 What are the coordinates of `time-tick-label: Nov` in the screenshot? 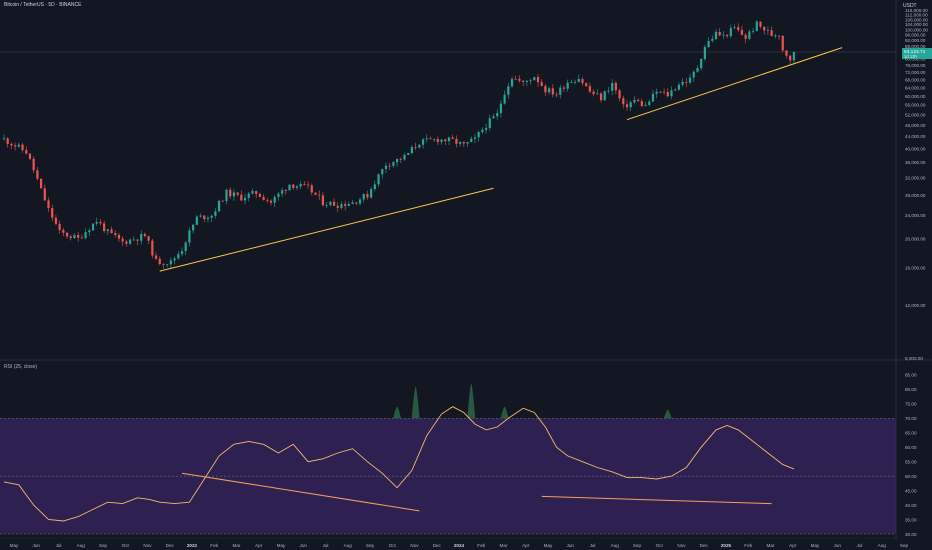 It's located at (414, 545).